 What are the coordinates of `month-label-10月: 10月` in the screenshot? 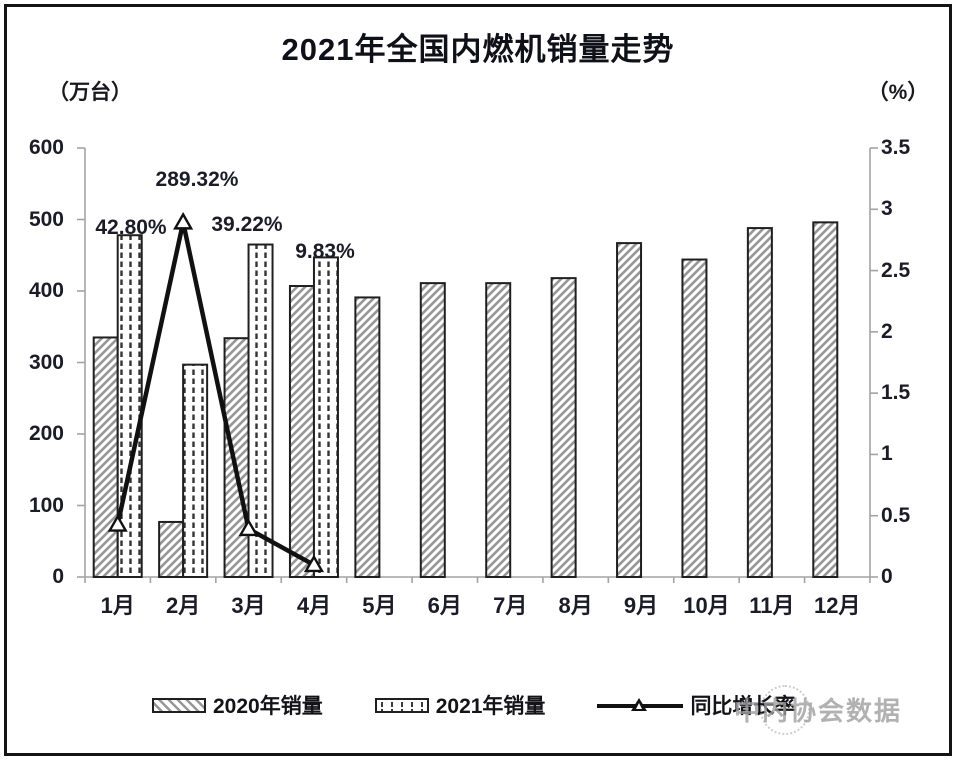 It's located at (706, 605).